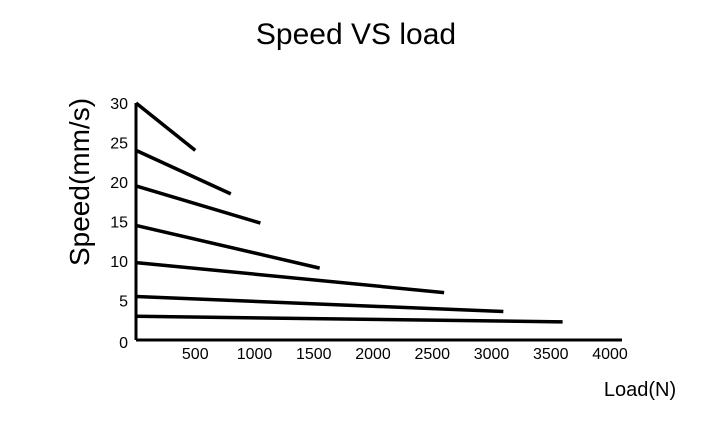 Image resolution: width=713 pixels, height=425 pixels. I want to click on x-tick-label-500: 500, so click(195, 354).